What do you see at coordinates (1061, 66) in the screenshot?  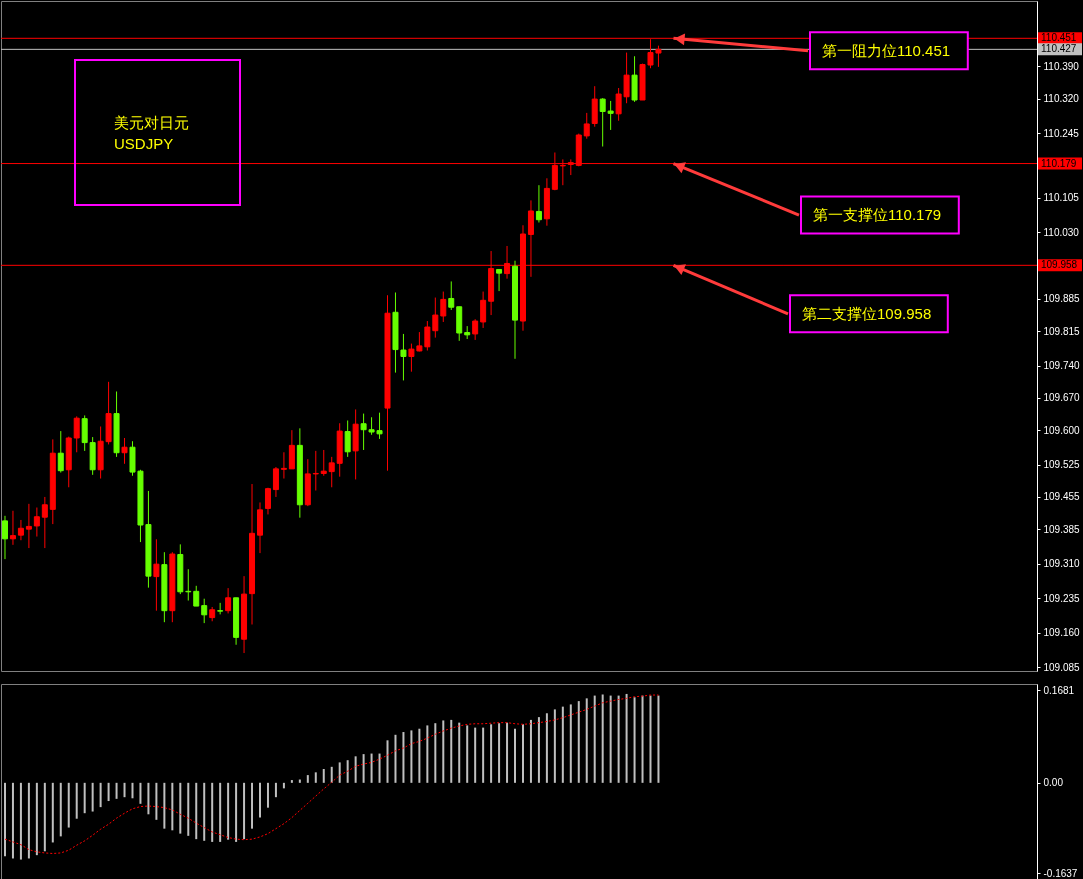 I see `y-tick-label: 110.390` at bounding box center [1061, 66].